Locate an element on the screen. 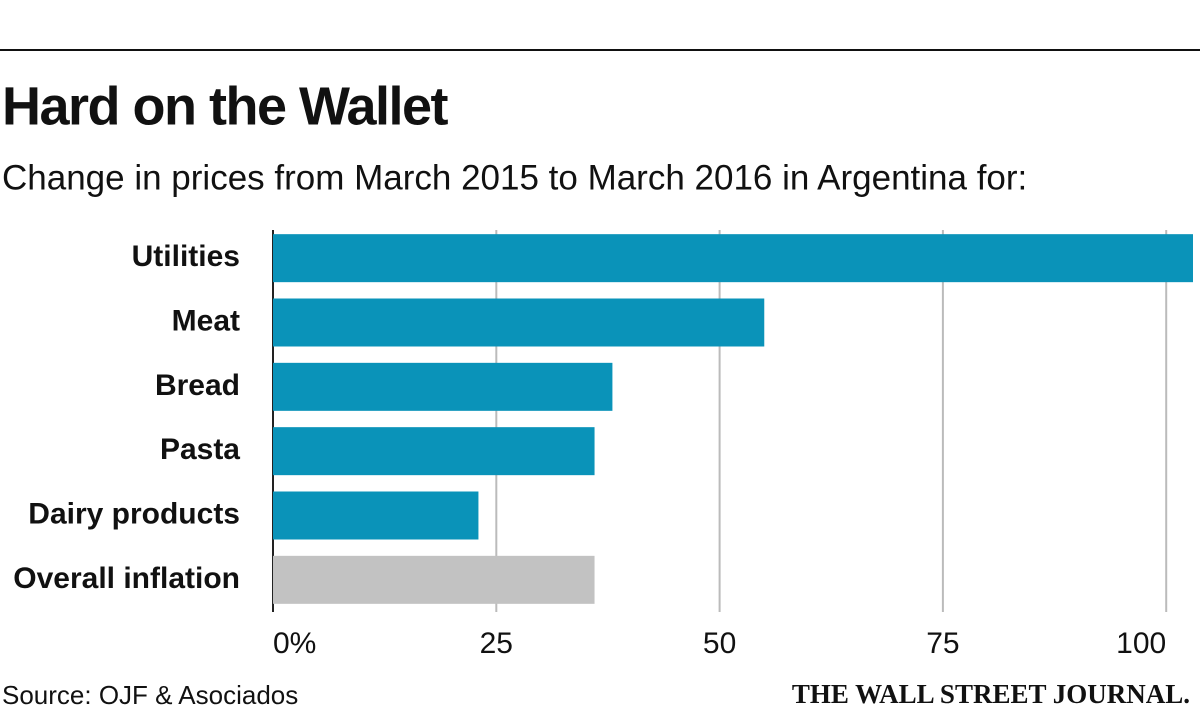  x-tick-label: 25 is located at coordinates (496, 643).